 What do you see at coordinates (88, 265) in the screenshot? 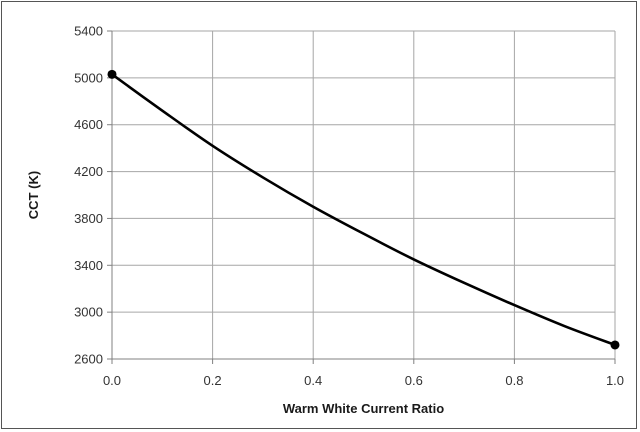
I see `y-tick-label: 3400` at bounding box center [88, 265].